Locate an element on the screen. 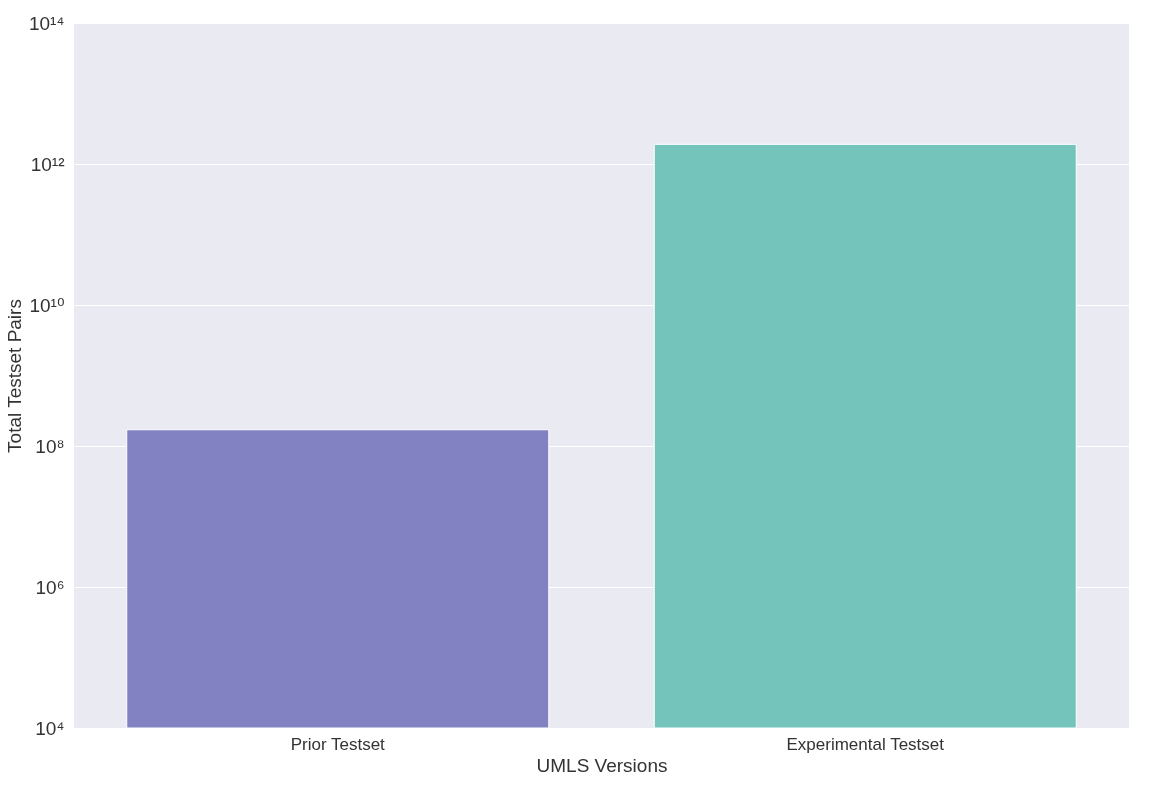 The image size is (1170, 785). y-tick-label: 10¹⁴ is located at coordinates (46, 23).